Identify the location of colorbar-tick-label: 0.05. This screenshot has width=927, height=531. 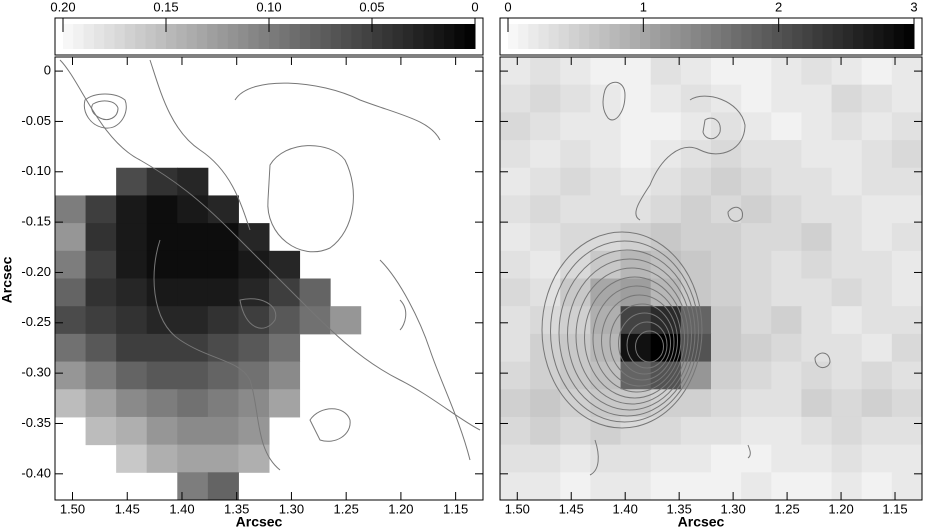
(371, 7).